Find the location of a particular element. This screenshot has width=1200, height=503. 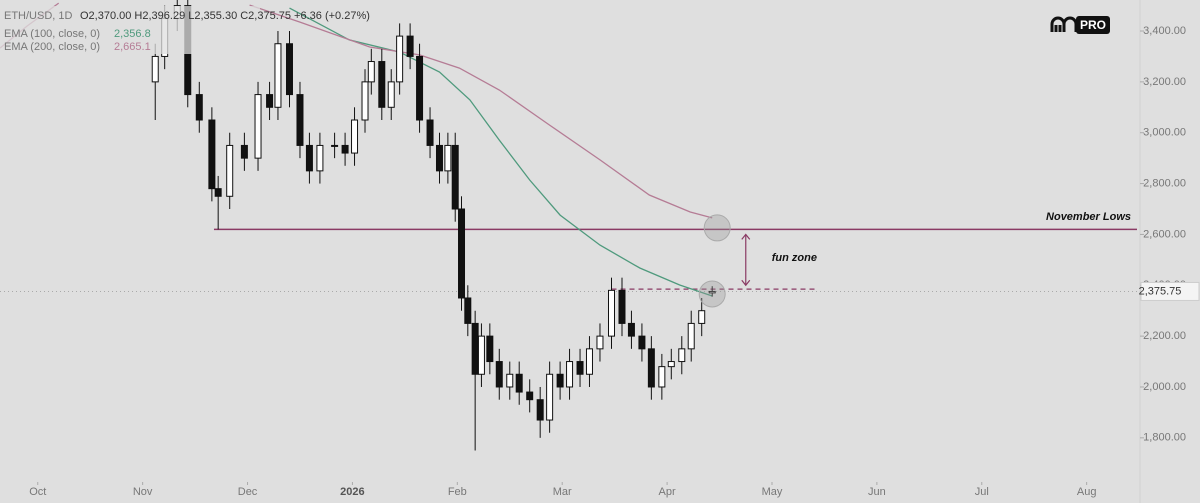

y-tick-label: 1,800.00 is located at coordinates (1164, 438).